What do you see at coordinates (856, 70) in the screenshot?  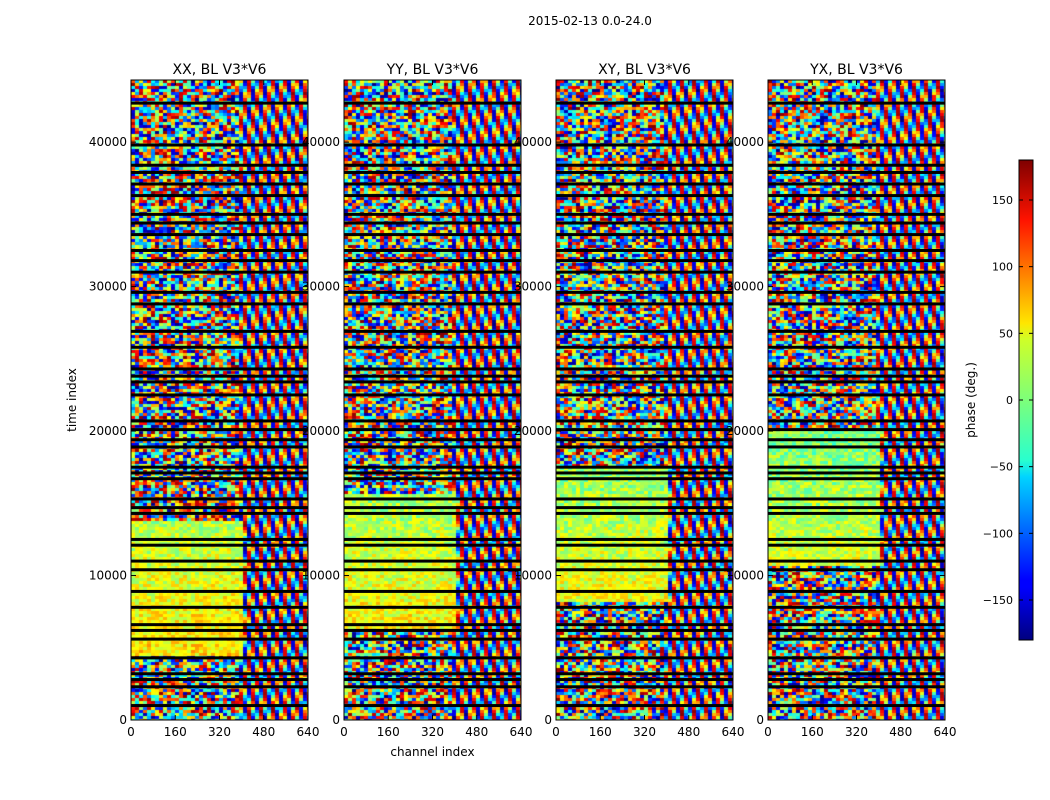 I see `panel-title: YX, BL V3*V6` at bounding box center [856, 70].